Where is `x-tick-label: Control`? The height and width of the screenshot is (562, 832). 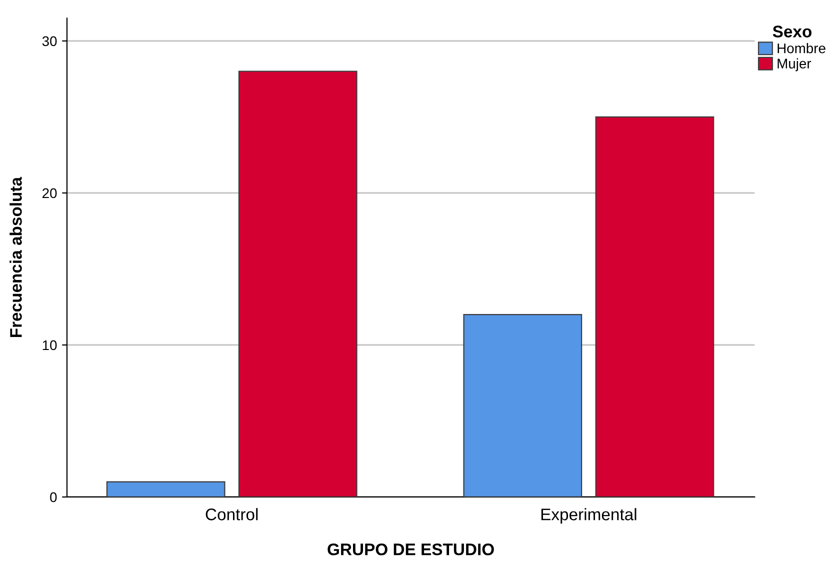 x-tick-label: Control is located at coordinates (232, 514).